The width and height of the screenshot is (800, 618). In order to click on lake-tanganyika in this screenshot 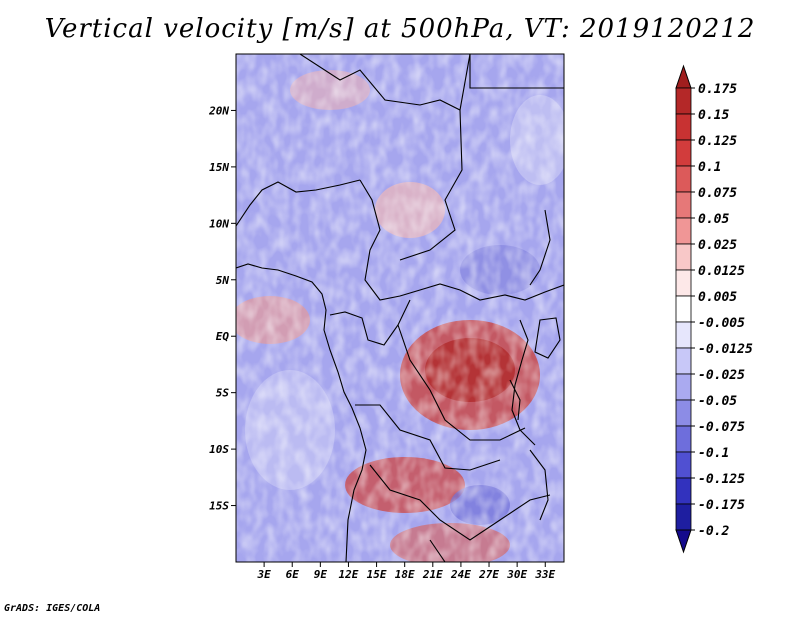, I will do `click(523, 382)`.